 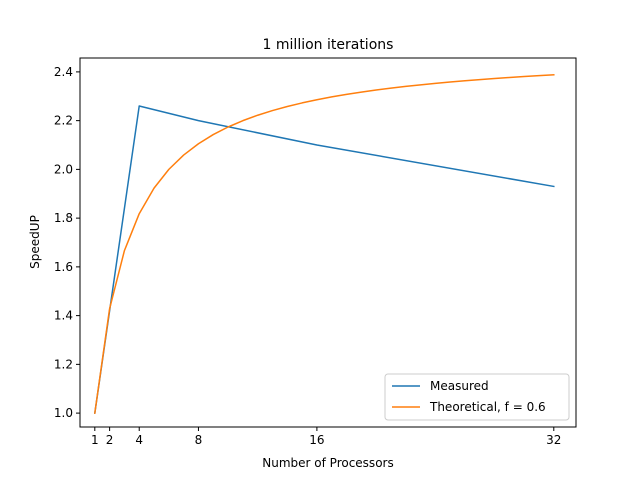 I want to click on y-tick-label: 1.0, so click(x=63, y=413).